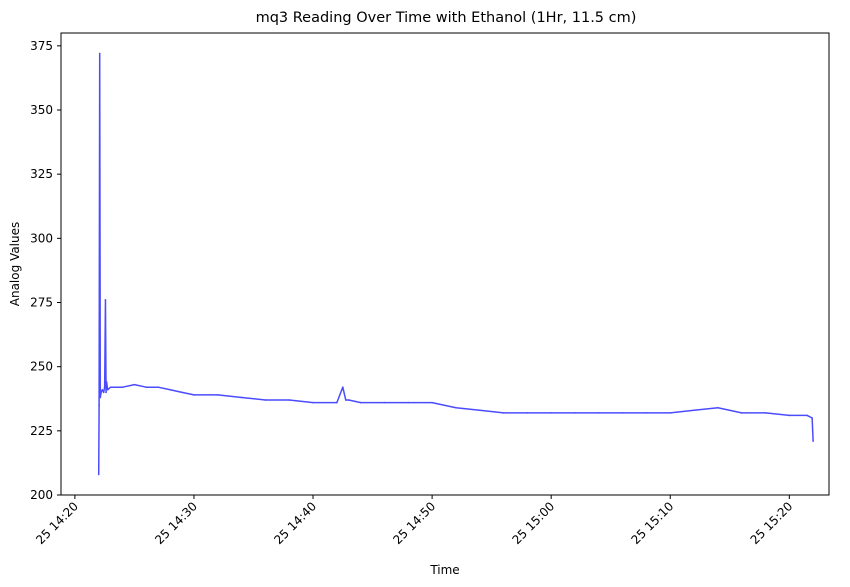  I want to click on x-axis-label: Time, so click(444, 570).